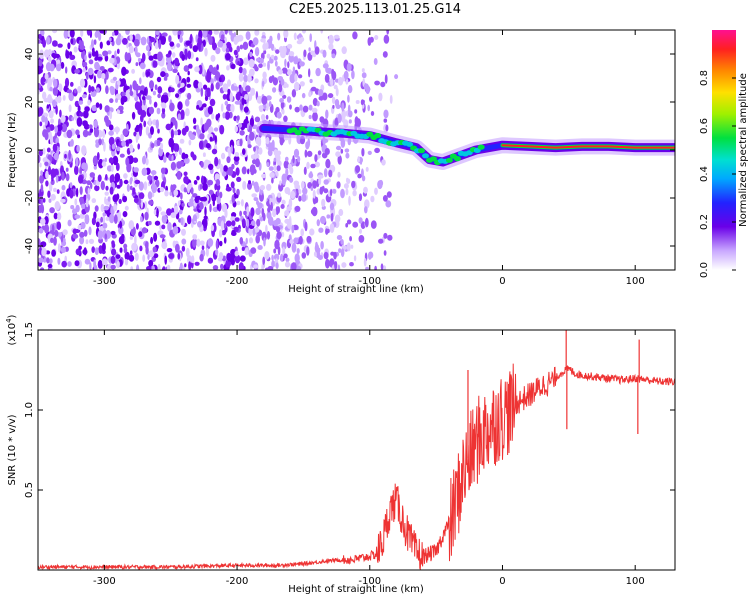  Describe the element at coordinates (29, 490) in the screenshot. I see `y-tick-label: 0.5` at that location.